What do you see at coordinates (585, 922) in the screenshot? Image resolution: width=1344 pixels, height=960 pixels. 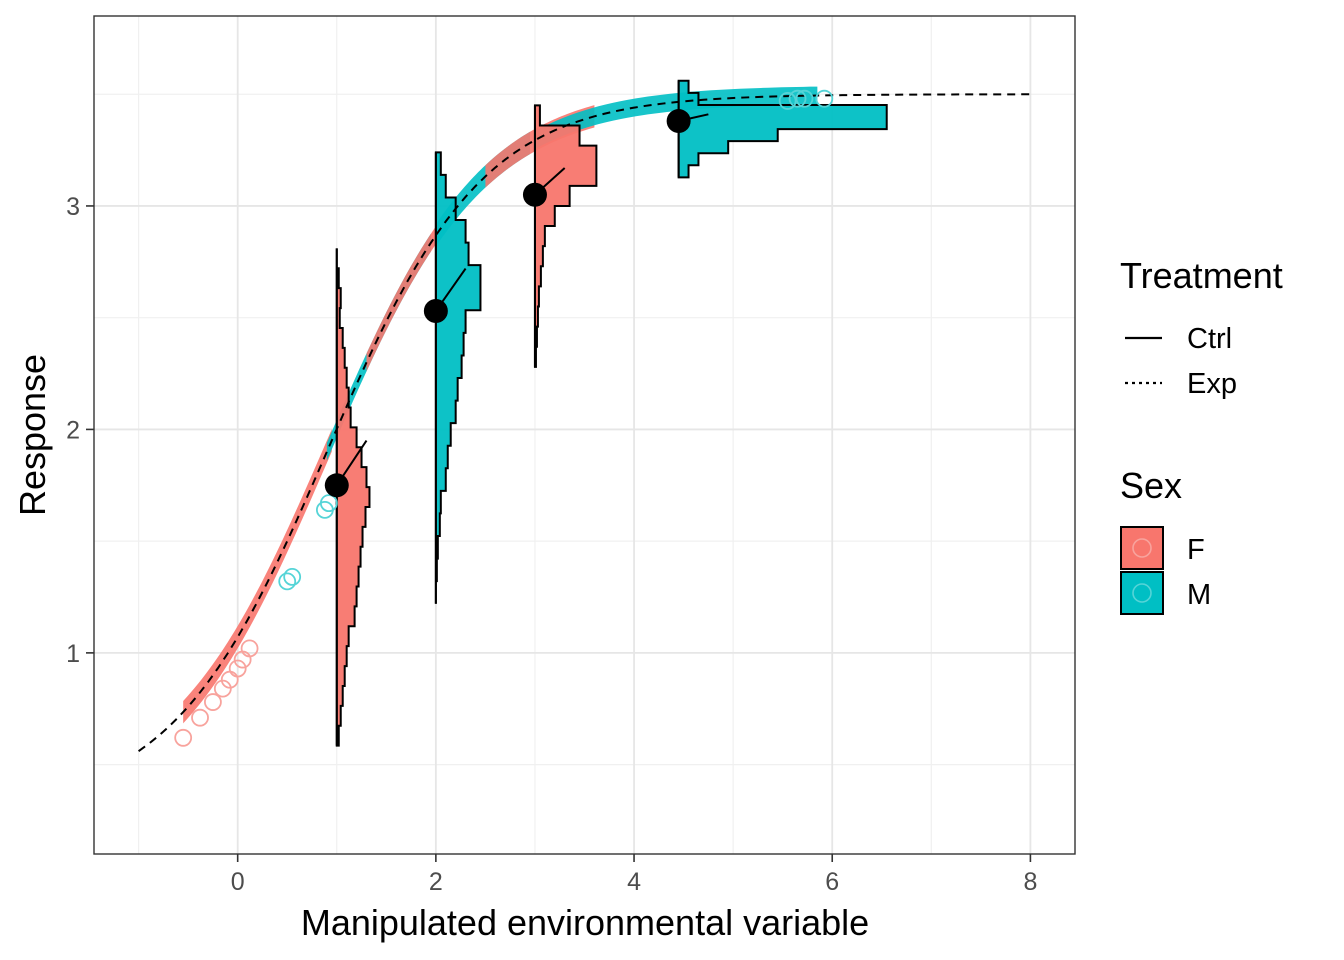 I see `x-axis-title: Manipulated environmental variable` at bounding box center [585, 922].